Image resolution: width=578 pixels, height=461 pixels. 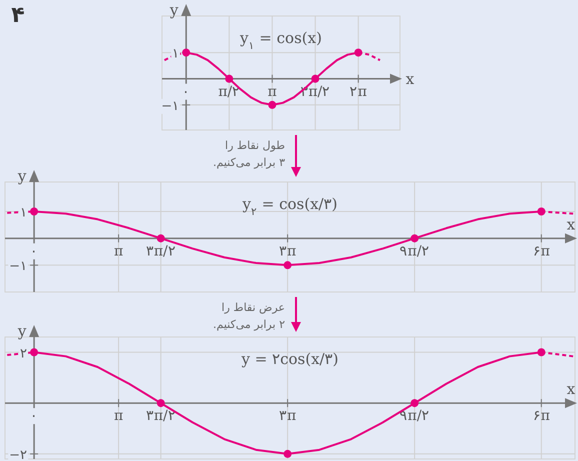 I want to click on text: ۴, so click(x=18, y=15).